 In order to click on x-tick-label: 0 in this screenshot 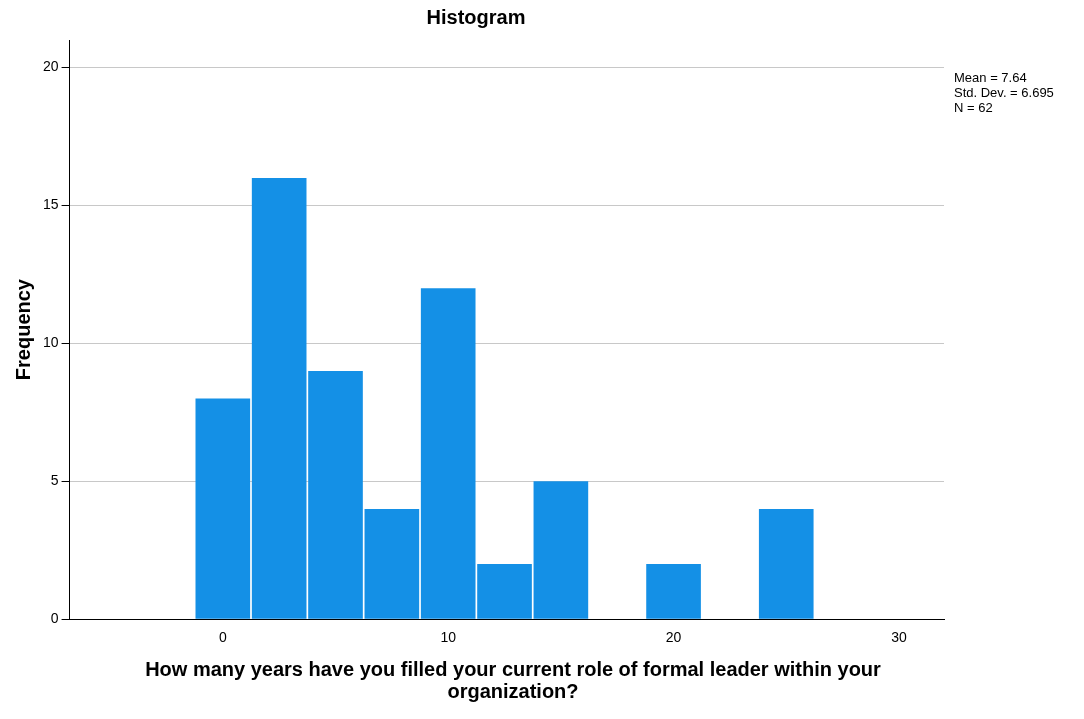, I will do `click(222, 637)`.